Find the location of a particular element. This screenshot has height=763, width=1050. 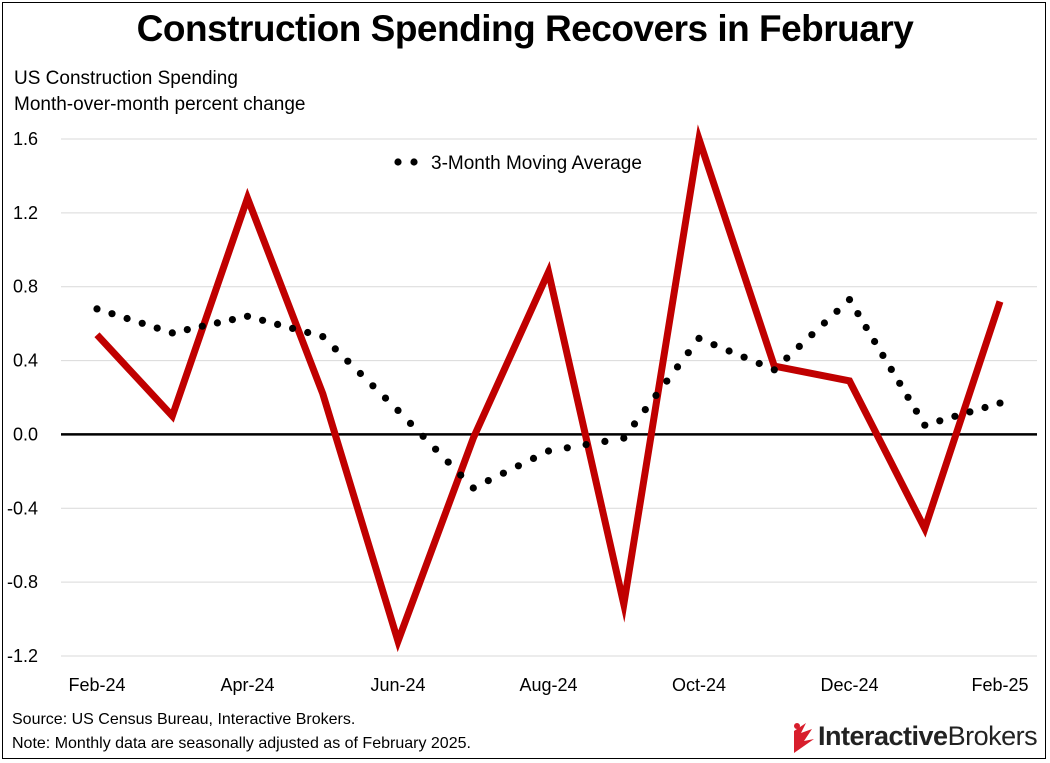

y-axis-ticks: 1.6 1.2 0.8 0.4 0.0 -0.4 -0.8 -1.2 is located at coordinates (22, 397).